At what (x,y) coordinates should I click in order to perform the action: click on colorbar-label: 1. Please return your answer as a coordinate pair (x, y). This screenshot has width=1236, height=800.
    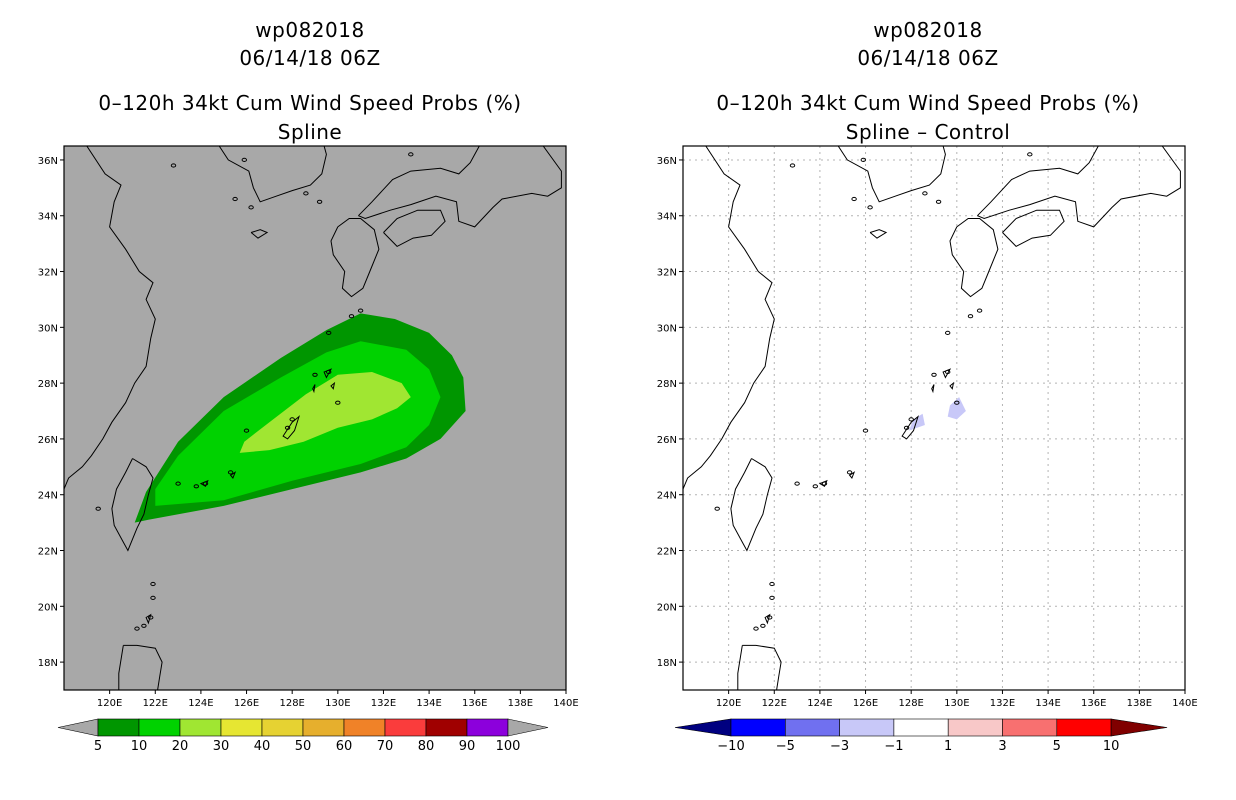
    Looking at the image, I should click on (948, 746).